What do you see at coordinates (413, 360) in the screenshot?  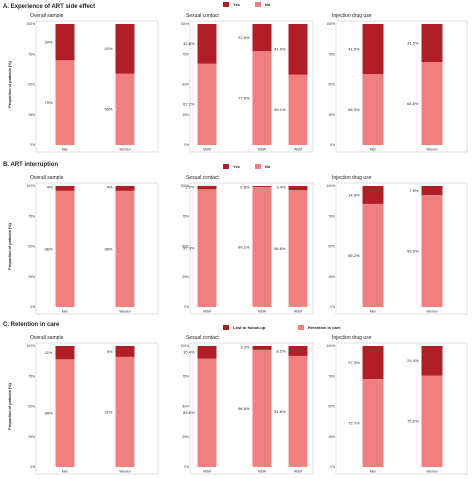 I see `bar-top-label: 24.4%` at bounding box center [413, 360].